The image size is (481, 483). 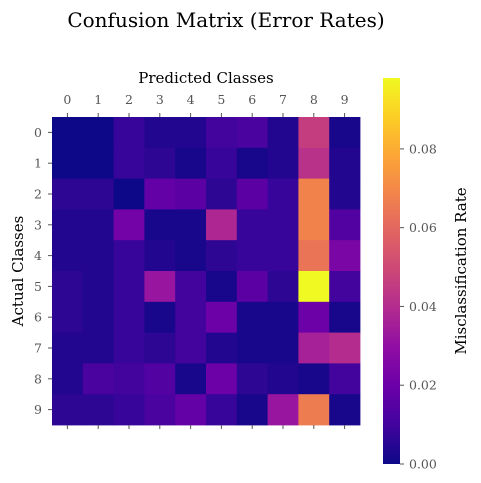 I want to click on y-tick-label: 7, so click(x=38, y=348).